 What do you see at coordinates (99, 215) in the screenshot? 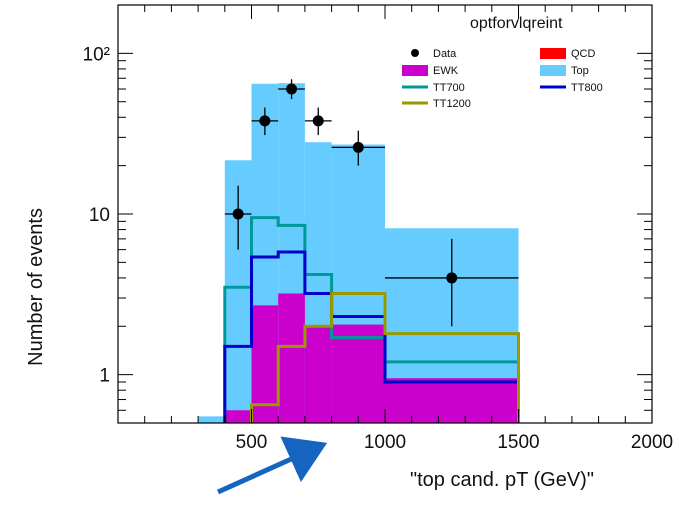
I see `y-tick-label-10: 10` at bounding box center [99, 215].